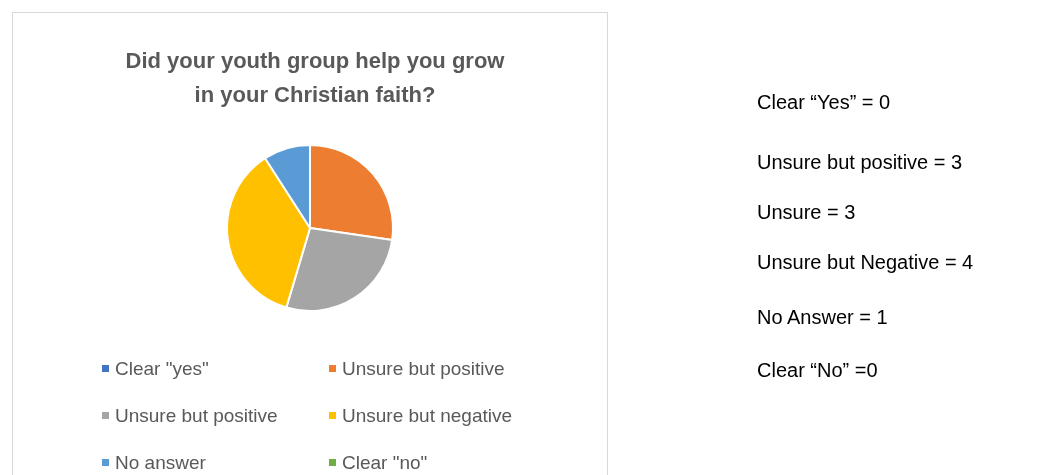 The height and width of the screenshot is (475, 1047). I want to click on legend-label: Clear "yes", so click(162, 368).